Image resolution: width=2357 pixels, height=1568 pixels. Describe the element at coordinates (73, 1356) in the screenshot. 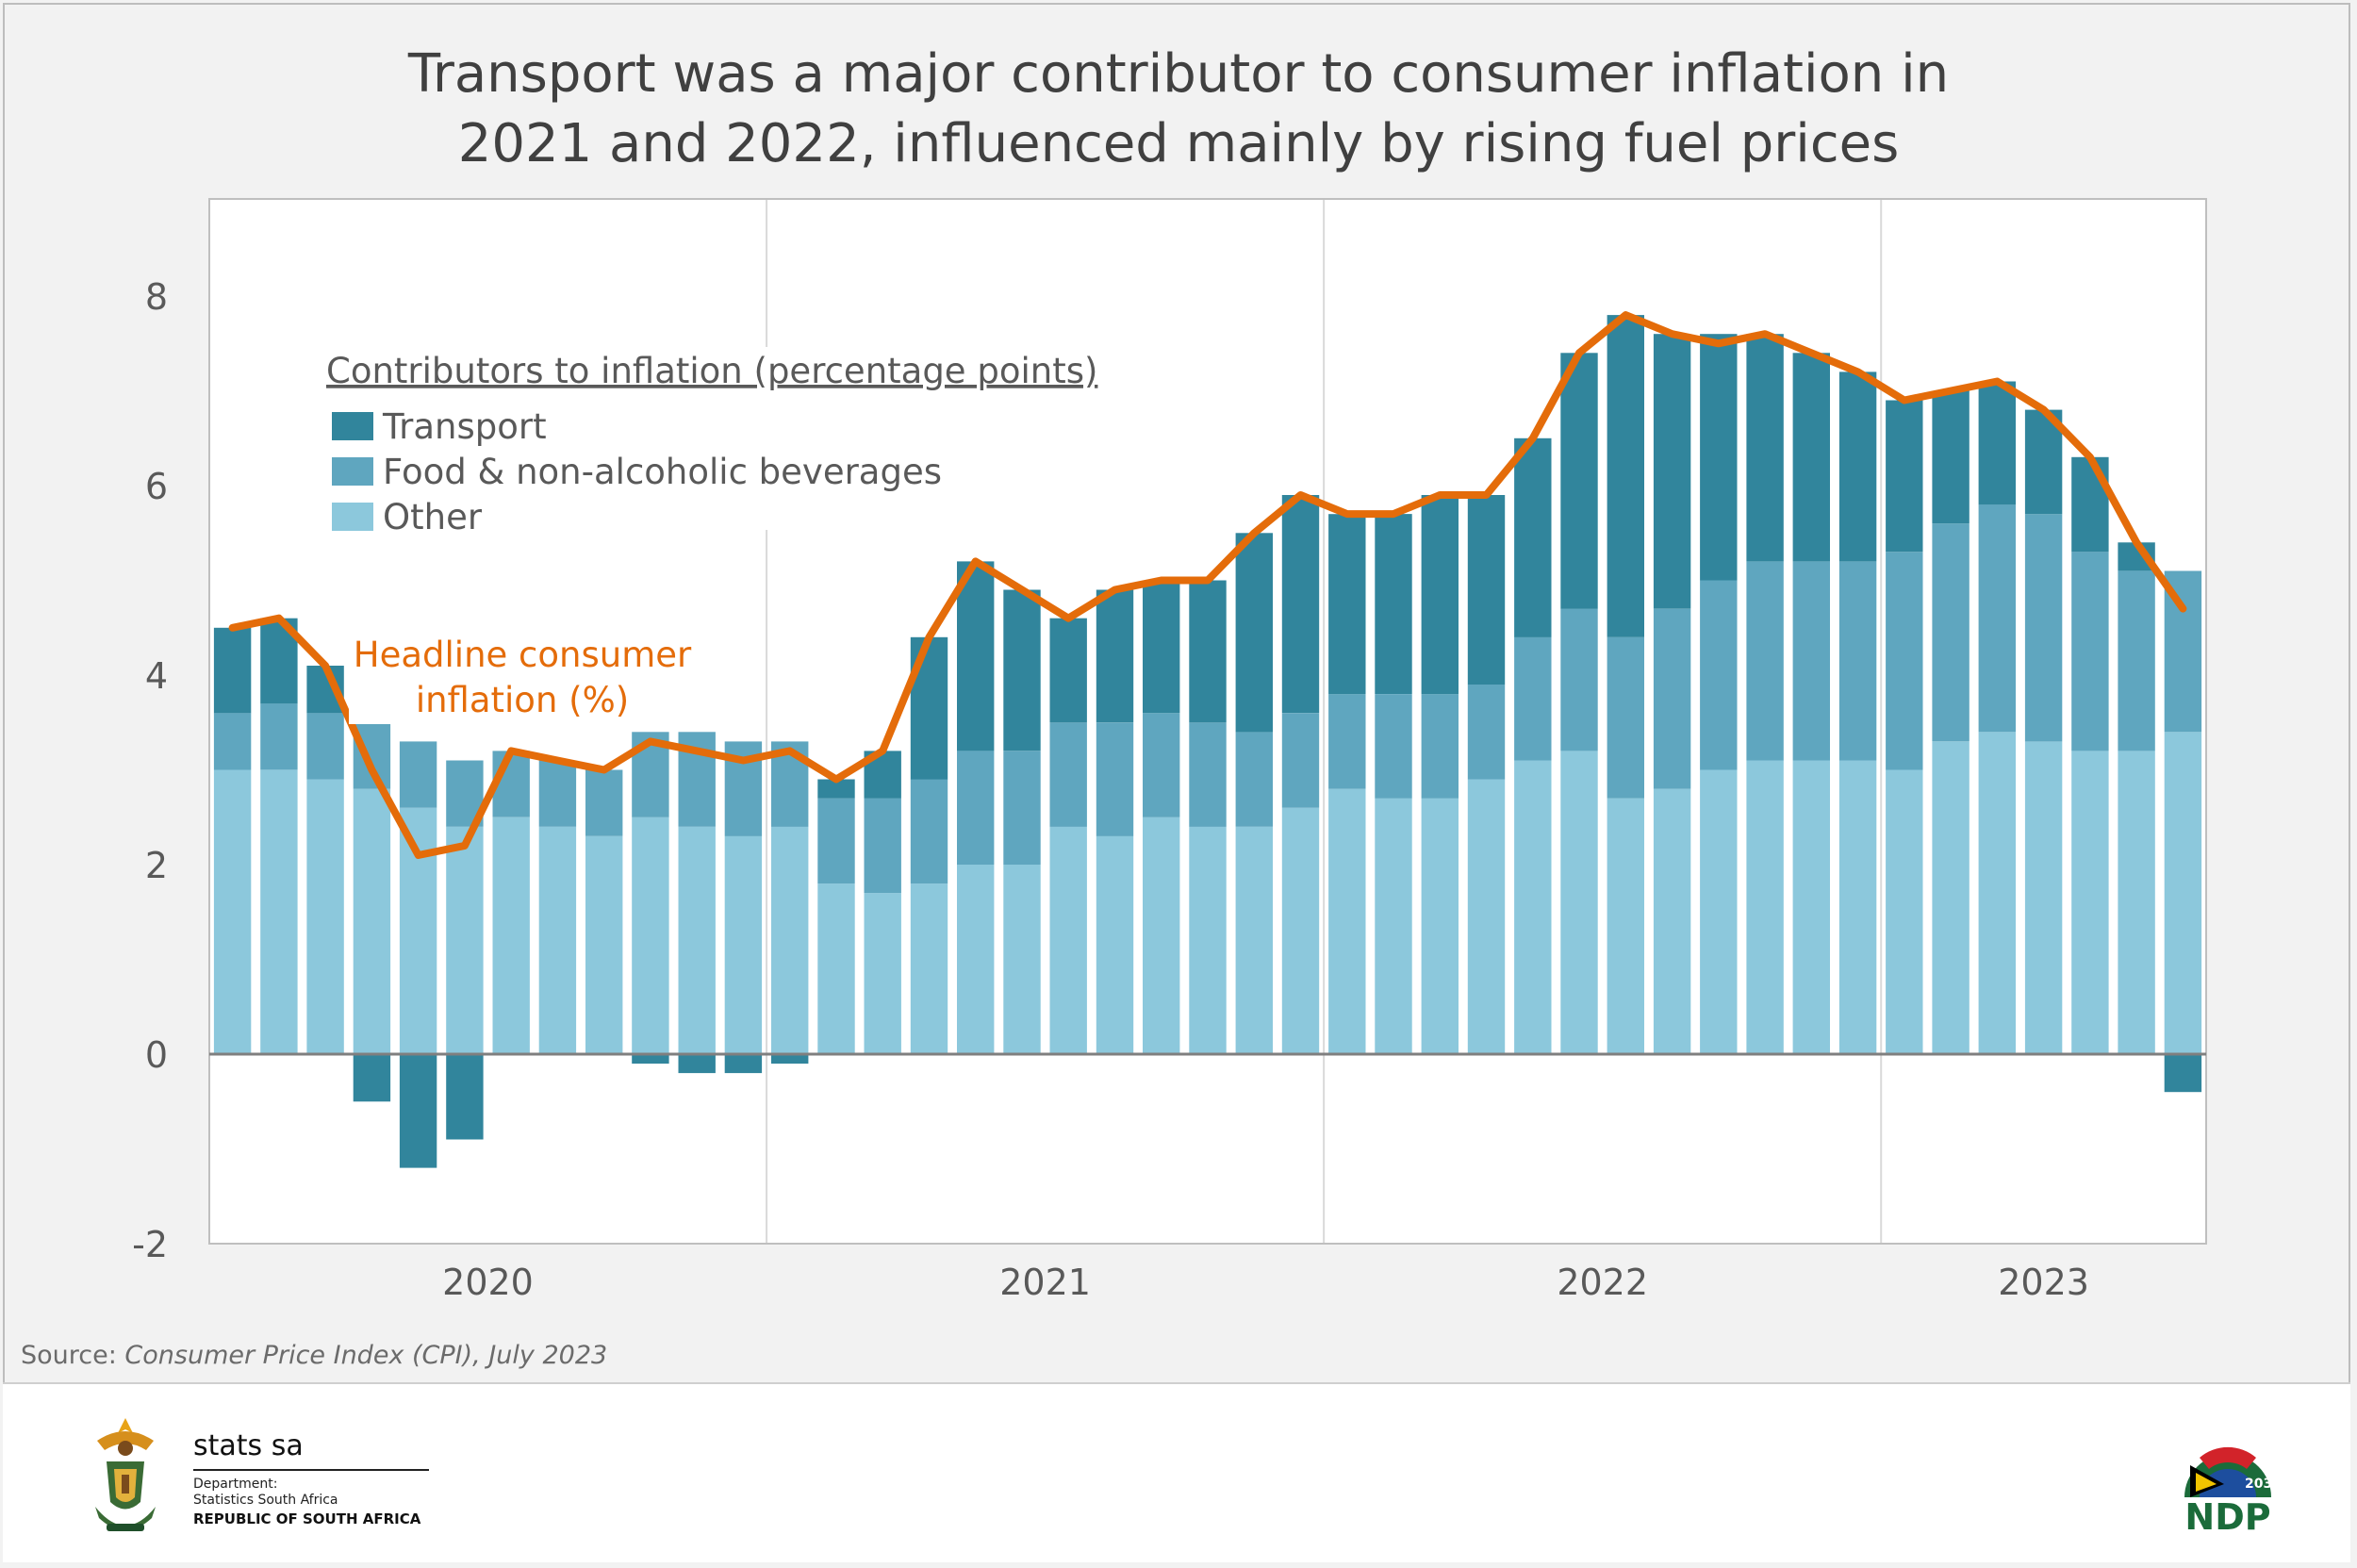

I see `source-prefix: Source:` at that location.